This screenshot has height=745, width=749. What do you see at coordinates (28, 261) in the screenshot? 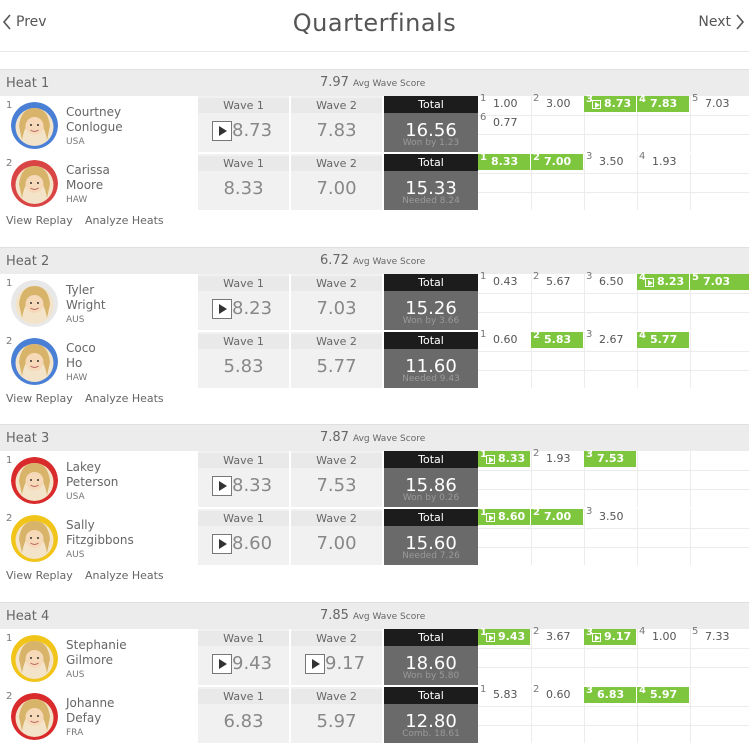
I see `heat-name: Heat 2` at bounding box center [28, 261].